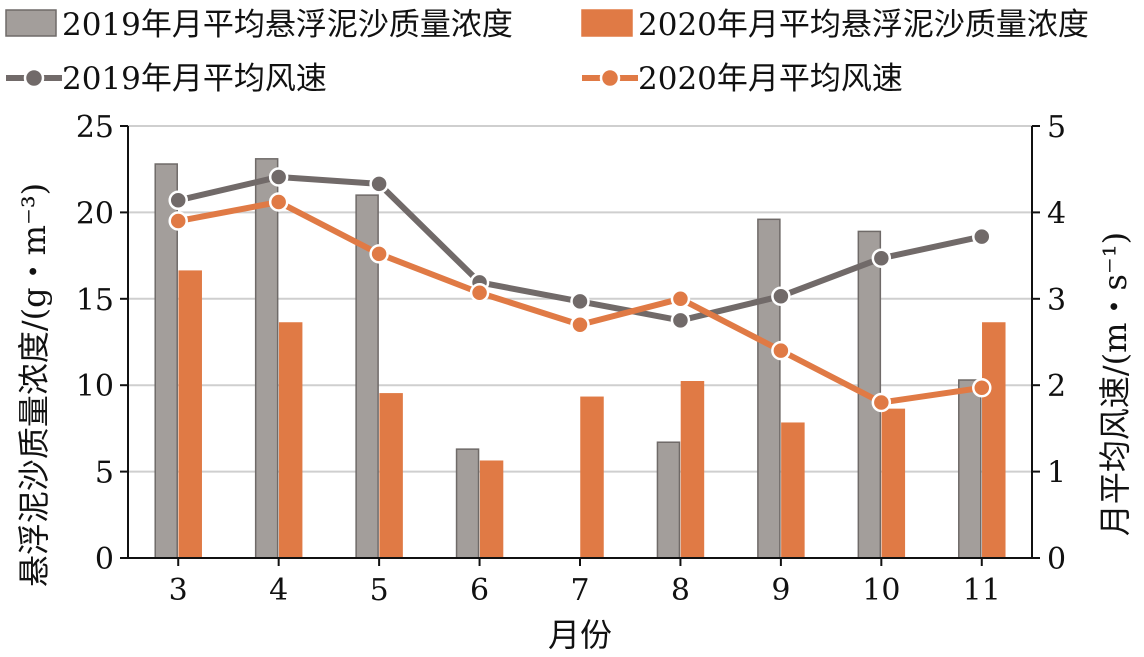 This screenshot has width=1144, height=657. What do you see at coordinates (1056, 127) in the screenshot?
I see `right-tick-label: 5` at bounding box center [1056, 127].